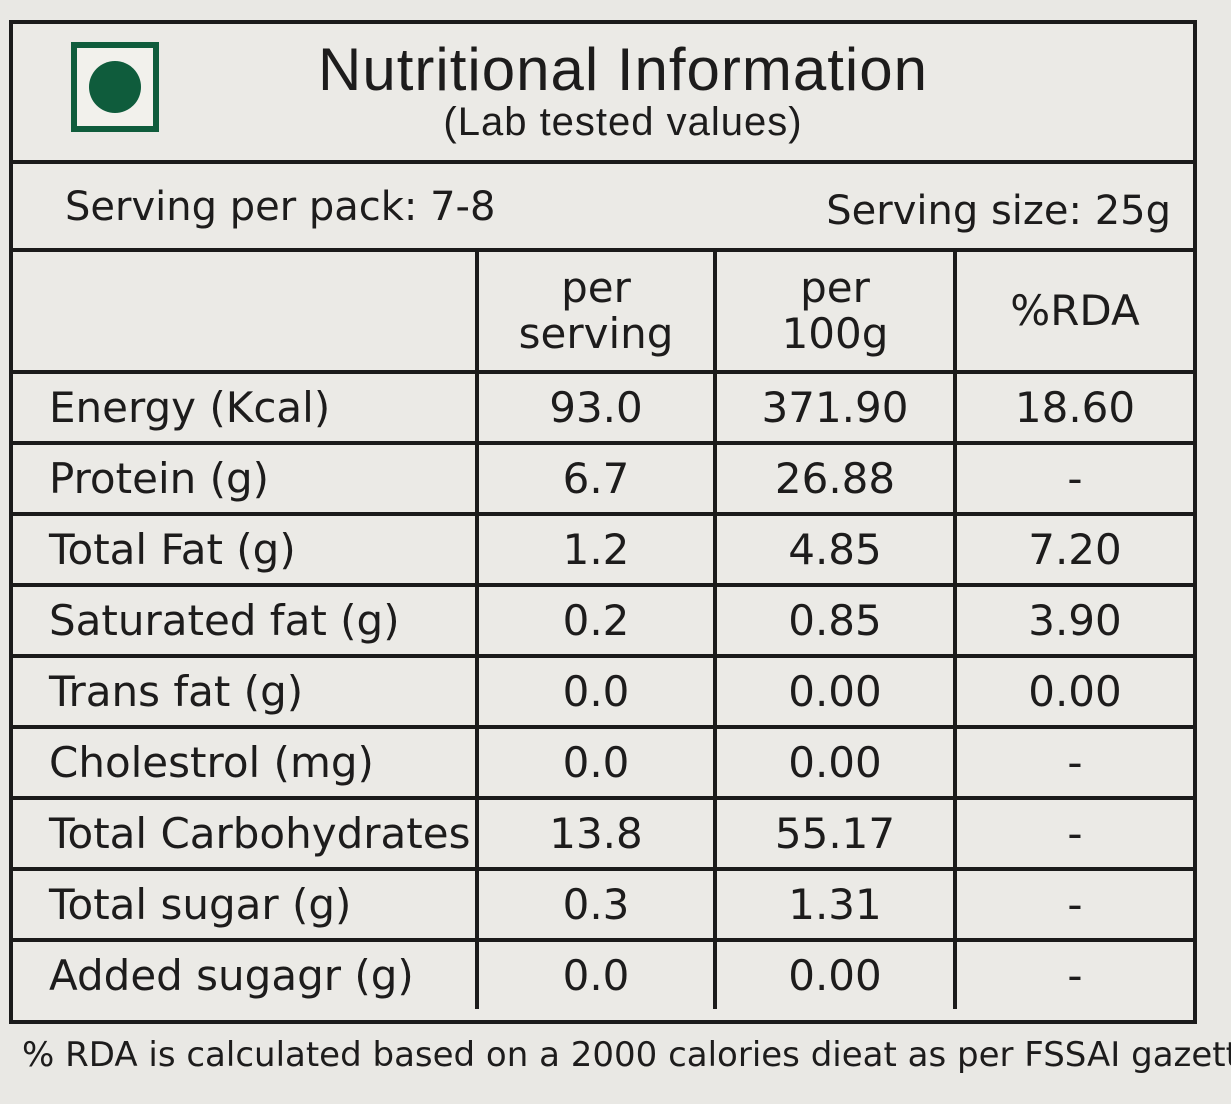  What do you see at coordinates (1073, 691) in the screenshot?
I see `rda-value: 0.00` at bounding box center [1073, 691].